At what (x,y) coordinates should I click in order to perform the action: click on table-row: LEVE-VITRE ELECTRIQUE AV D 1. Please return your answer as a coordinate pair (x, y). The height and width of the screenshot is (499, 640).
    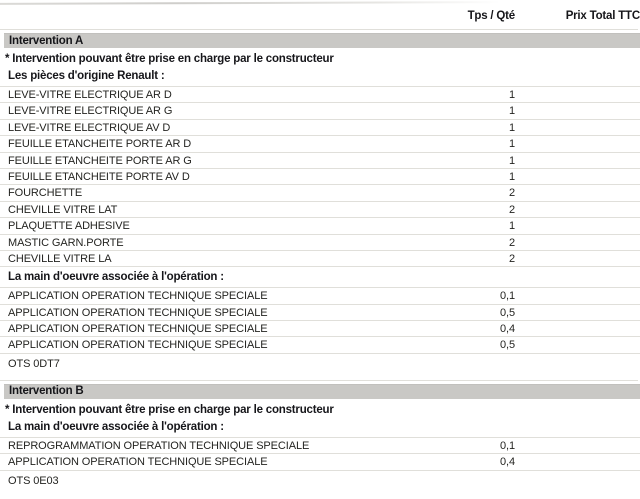
    Looking at the image, I should click on (320, 126).